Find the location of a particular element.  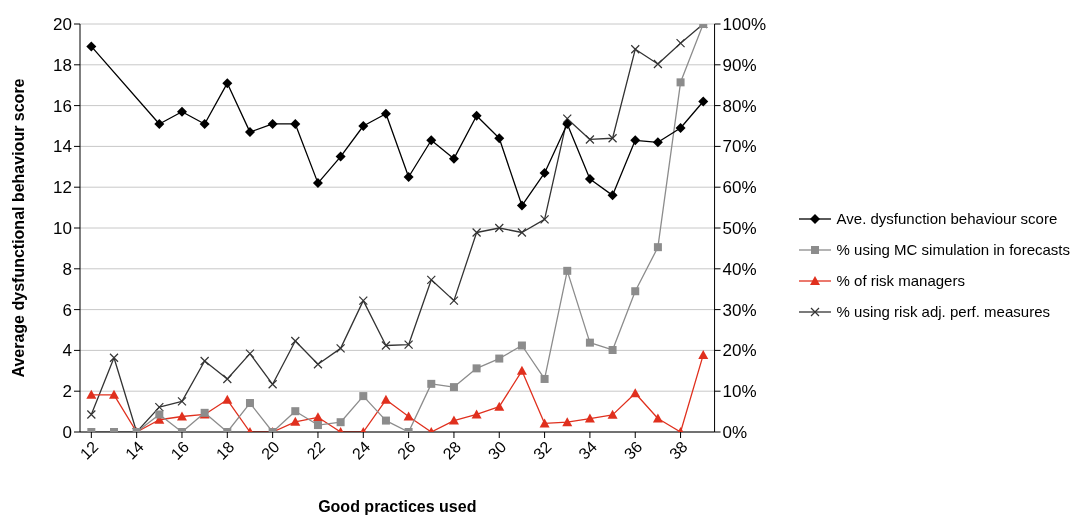

y2-tick-label: 100% is located at coordinates (744, 25).